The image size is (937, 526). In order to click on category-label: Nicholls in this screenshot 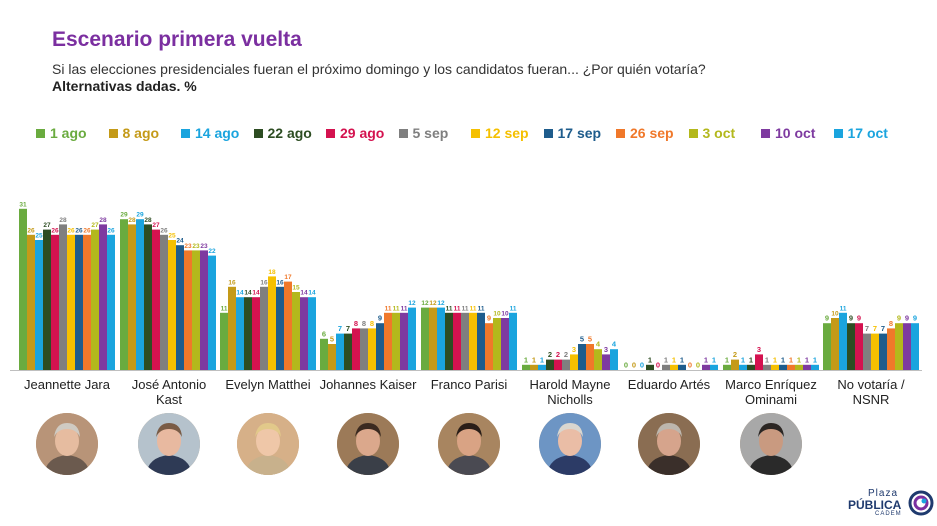, I will do `click(570, 399)`.